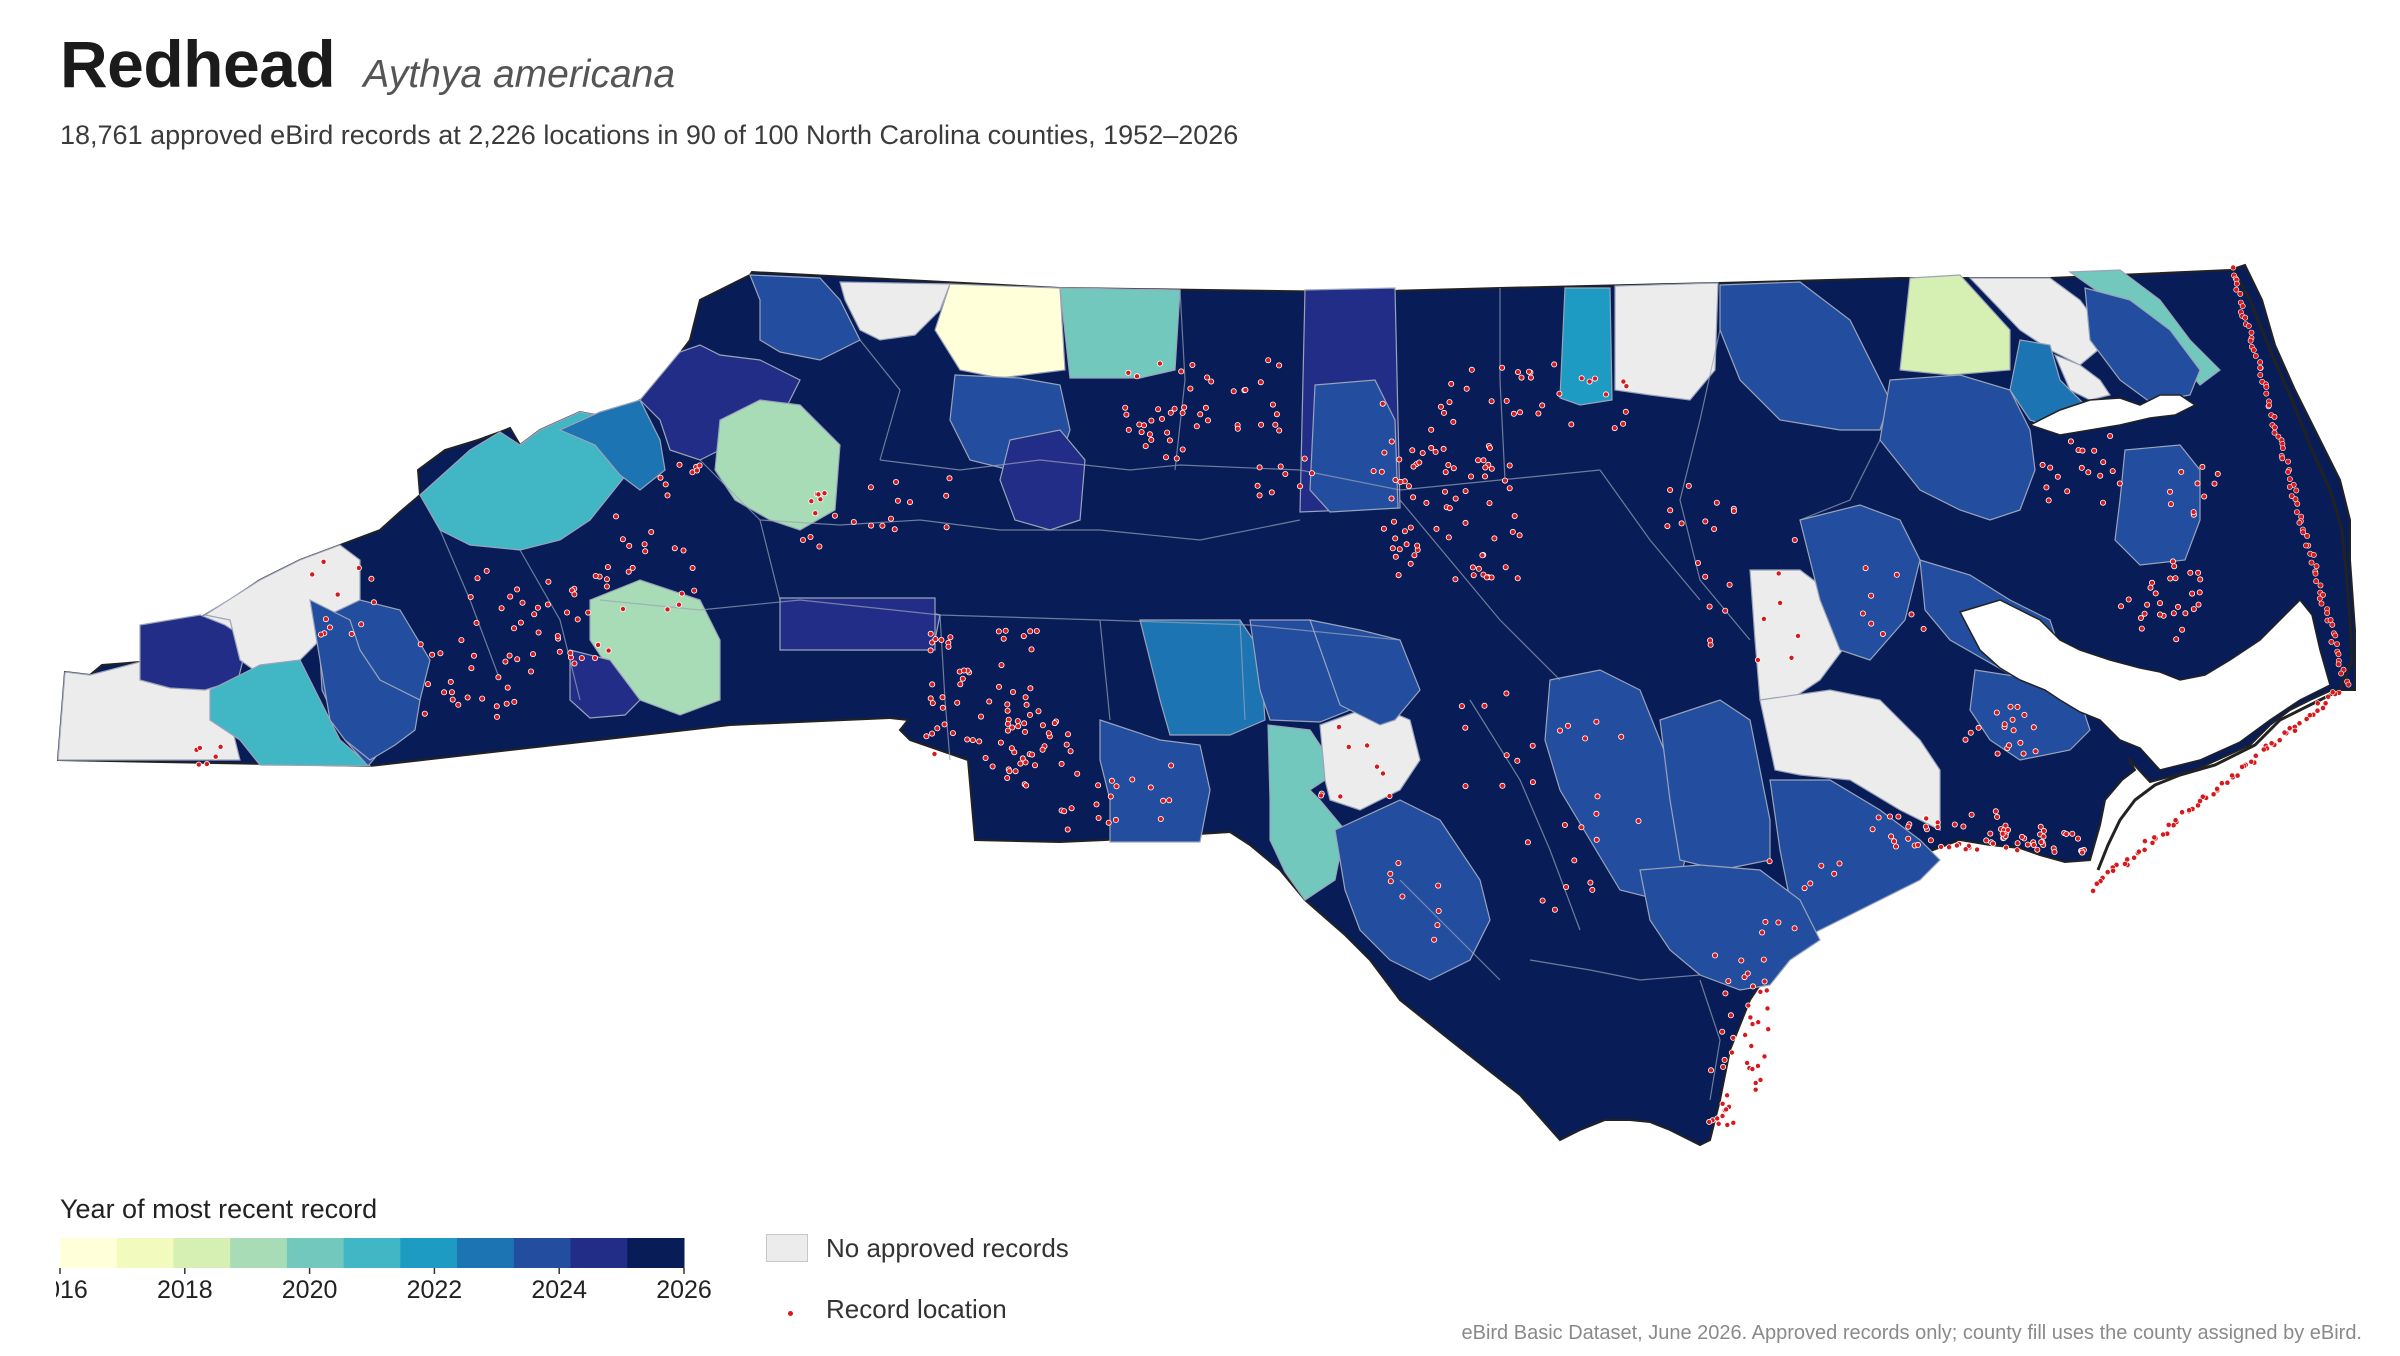  Describe the element at coordinates (559, 1287) in the screenshot. I see `colorbar-tick-label: 2024` at that location.